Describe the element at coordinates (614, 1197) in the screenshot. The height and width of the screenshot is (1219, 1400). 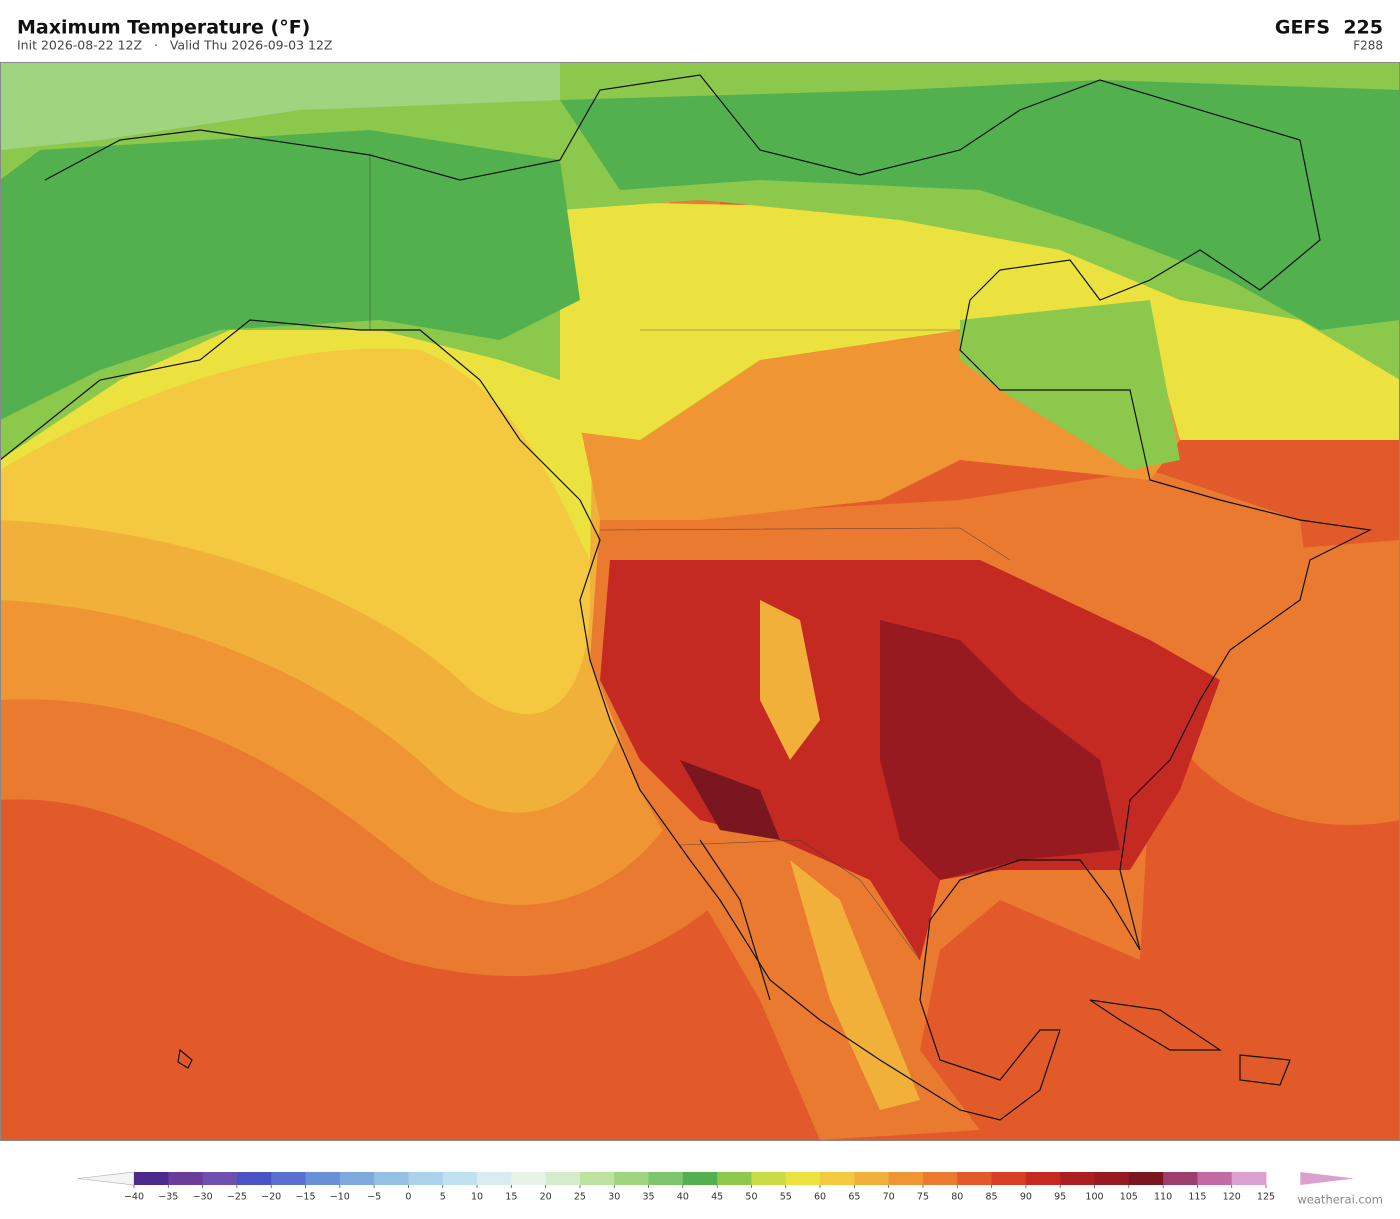
I see `colorbar-tick-label: 30` at that location.